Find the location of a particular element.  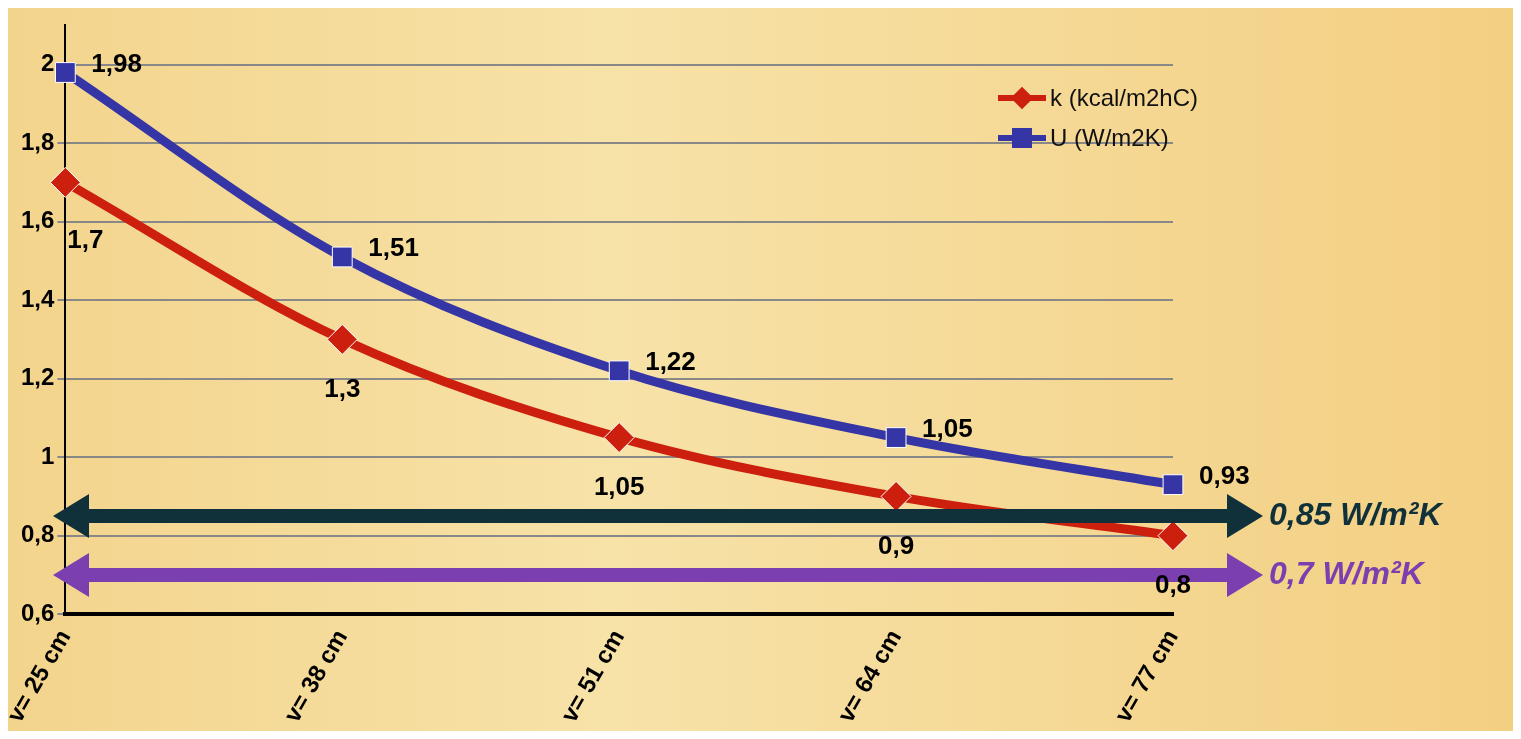

x-tick-label: v= 64 cm is located at coordinates (869, 675).